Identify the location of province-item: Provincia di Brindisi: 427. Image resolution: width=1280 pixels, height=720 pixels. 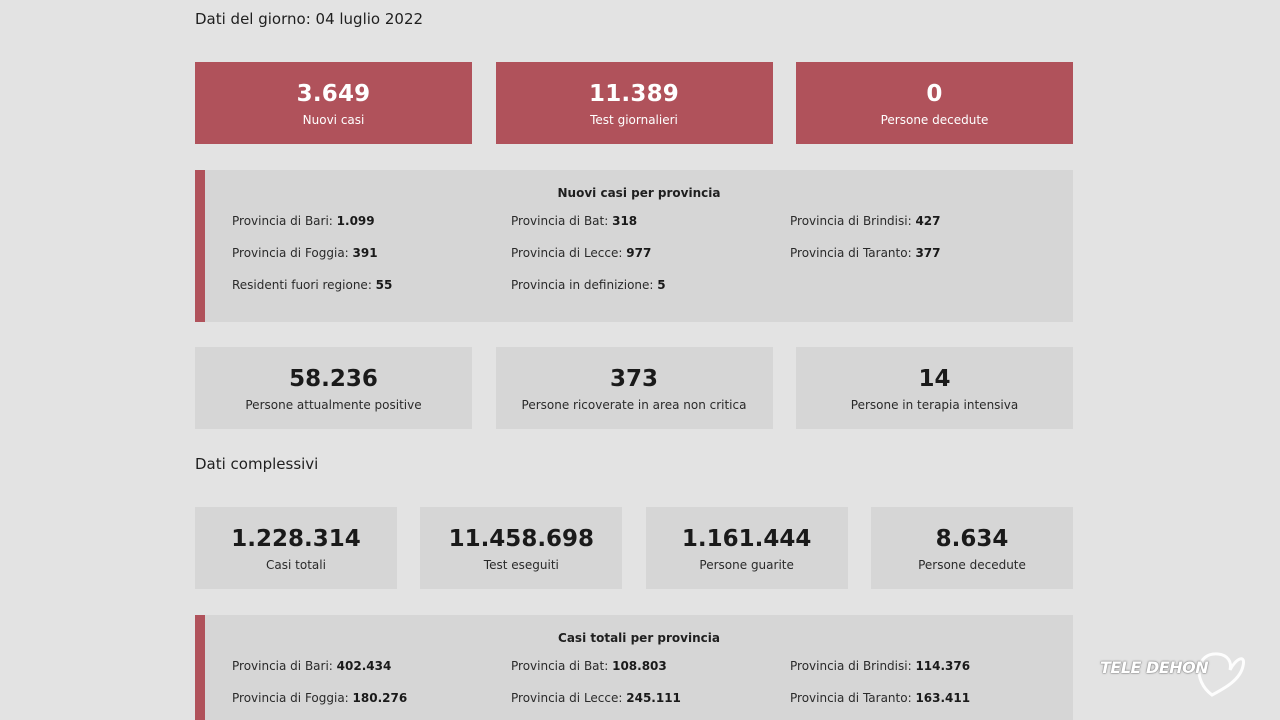
(865, 221).